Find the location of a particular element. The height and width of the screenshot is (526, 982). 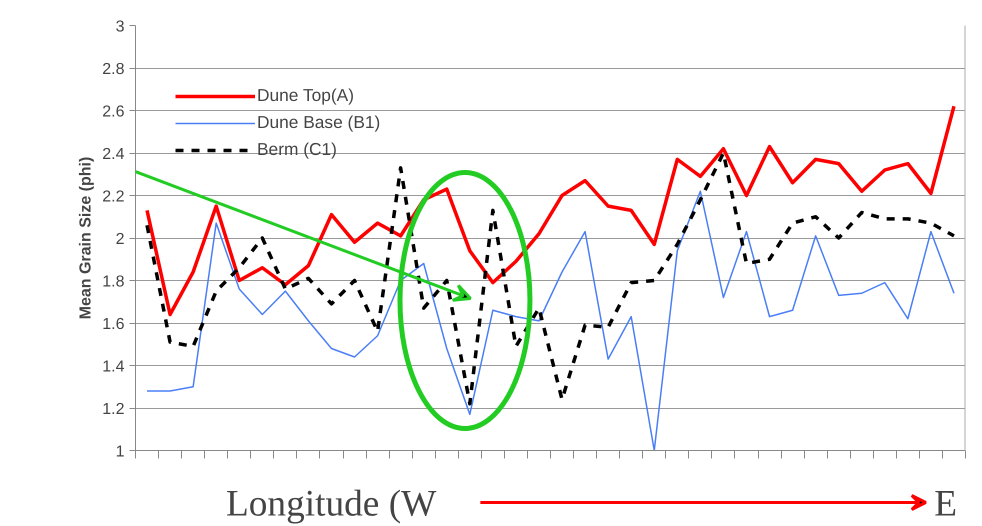

legend-label: Berm (C1) is located at coordinates (297, 149).